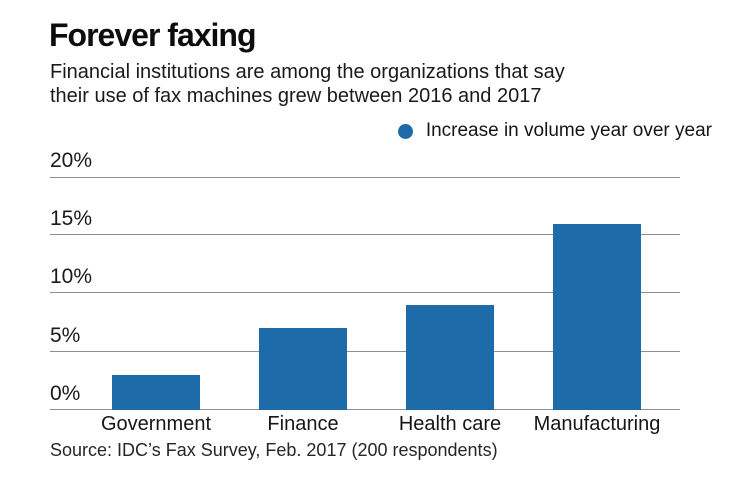 The image size is (740, 482). I want to click on legend: Increase in volume year over year, so click(554, 131).